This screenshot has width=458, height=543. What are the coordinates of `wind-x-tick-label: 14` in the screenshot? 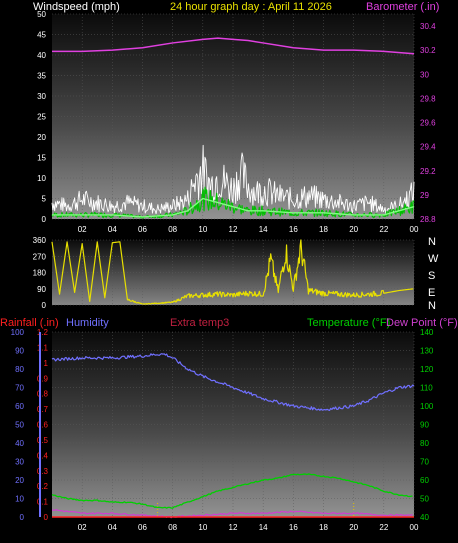 It's located at (263, 229).